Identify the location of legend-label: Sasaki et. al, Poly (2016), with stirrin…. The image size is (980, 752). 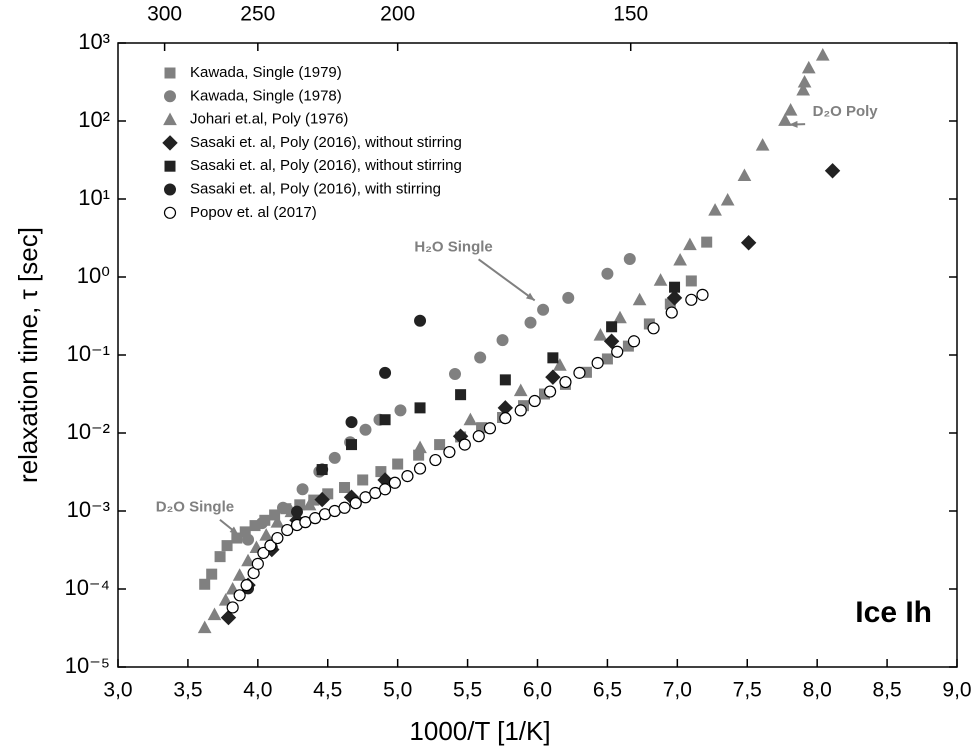
(315, 188).